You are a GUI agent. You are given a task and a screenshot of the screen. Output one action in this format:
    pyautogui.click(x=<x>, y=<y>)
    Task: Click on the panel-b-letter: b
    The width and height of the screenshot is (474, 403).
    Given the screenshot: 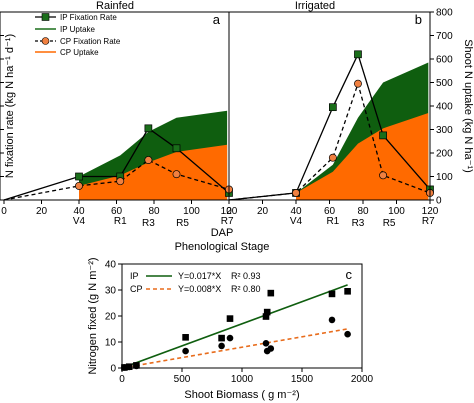 What is the action you would take?
    pyautogui.click(x=418, y=19)
    